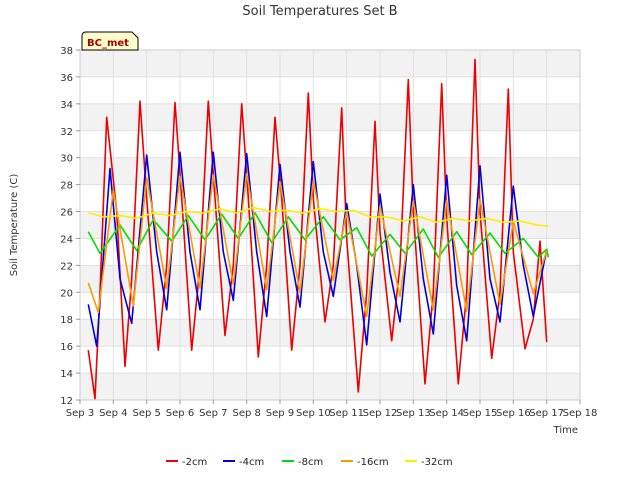 This screenshot has width=640, height=480. What do you see at coordinates (313, 413) in the screenshot?
I see `x-tick-label: Sep 10` at bounding box center [313, 413].